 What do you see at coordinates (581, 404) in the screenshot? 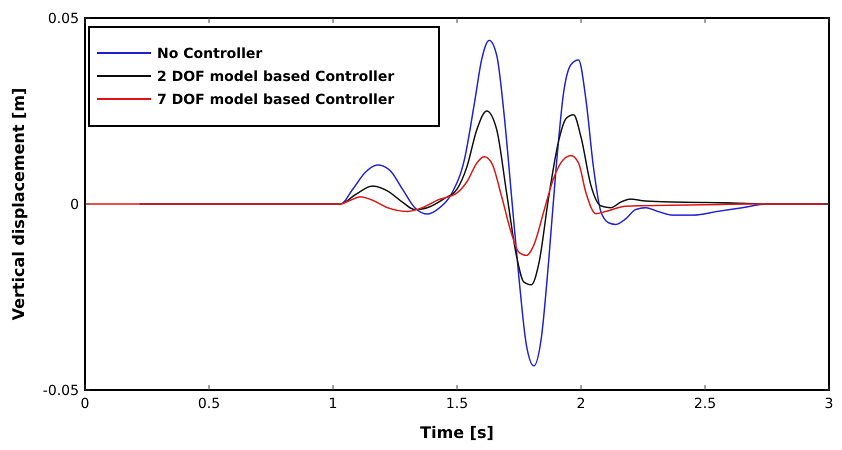
I see `x-tick-label: 2` at bounding box center [581, 404].